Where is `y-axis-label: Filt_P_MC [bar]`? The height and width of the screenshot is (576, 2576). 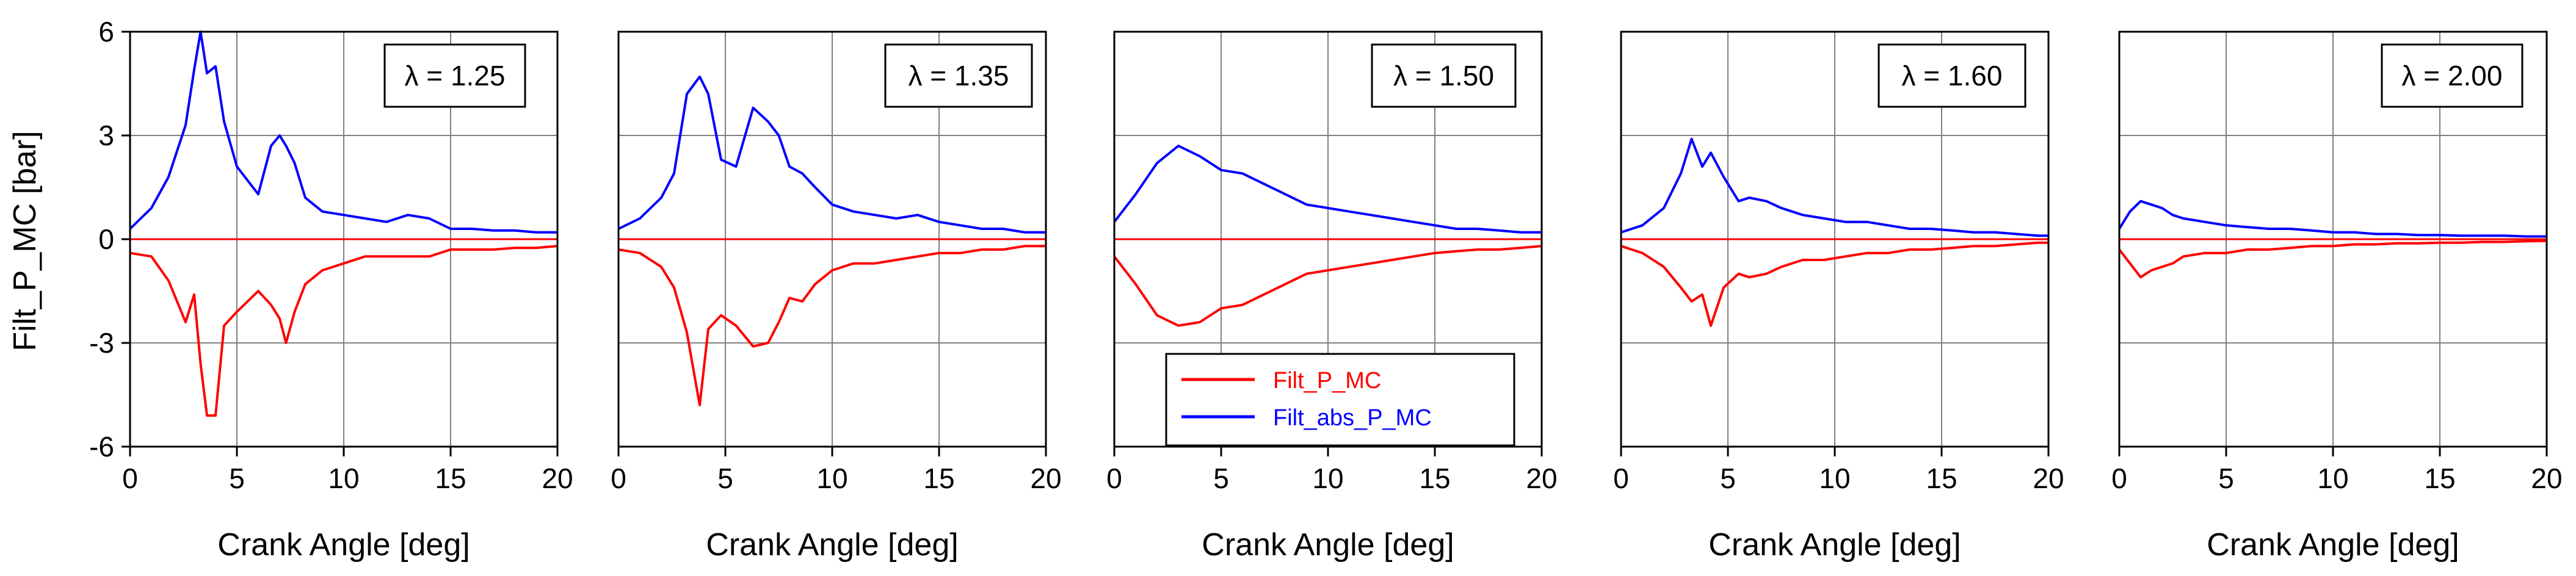
y-axis-label: Filt_P_MC [bar] is located at coordinates (25, 241).